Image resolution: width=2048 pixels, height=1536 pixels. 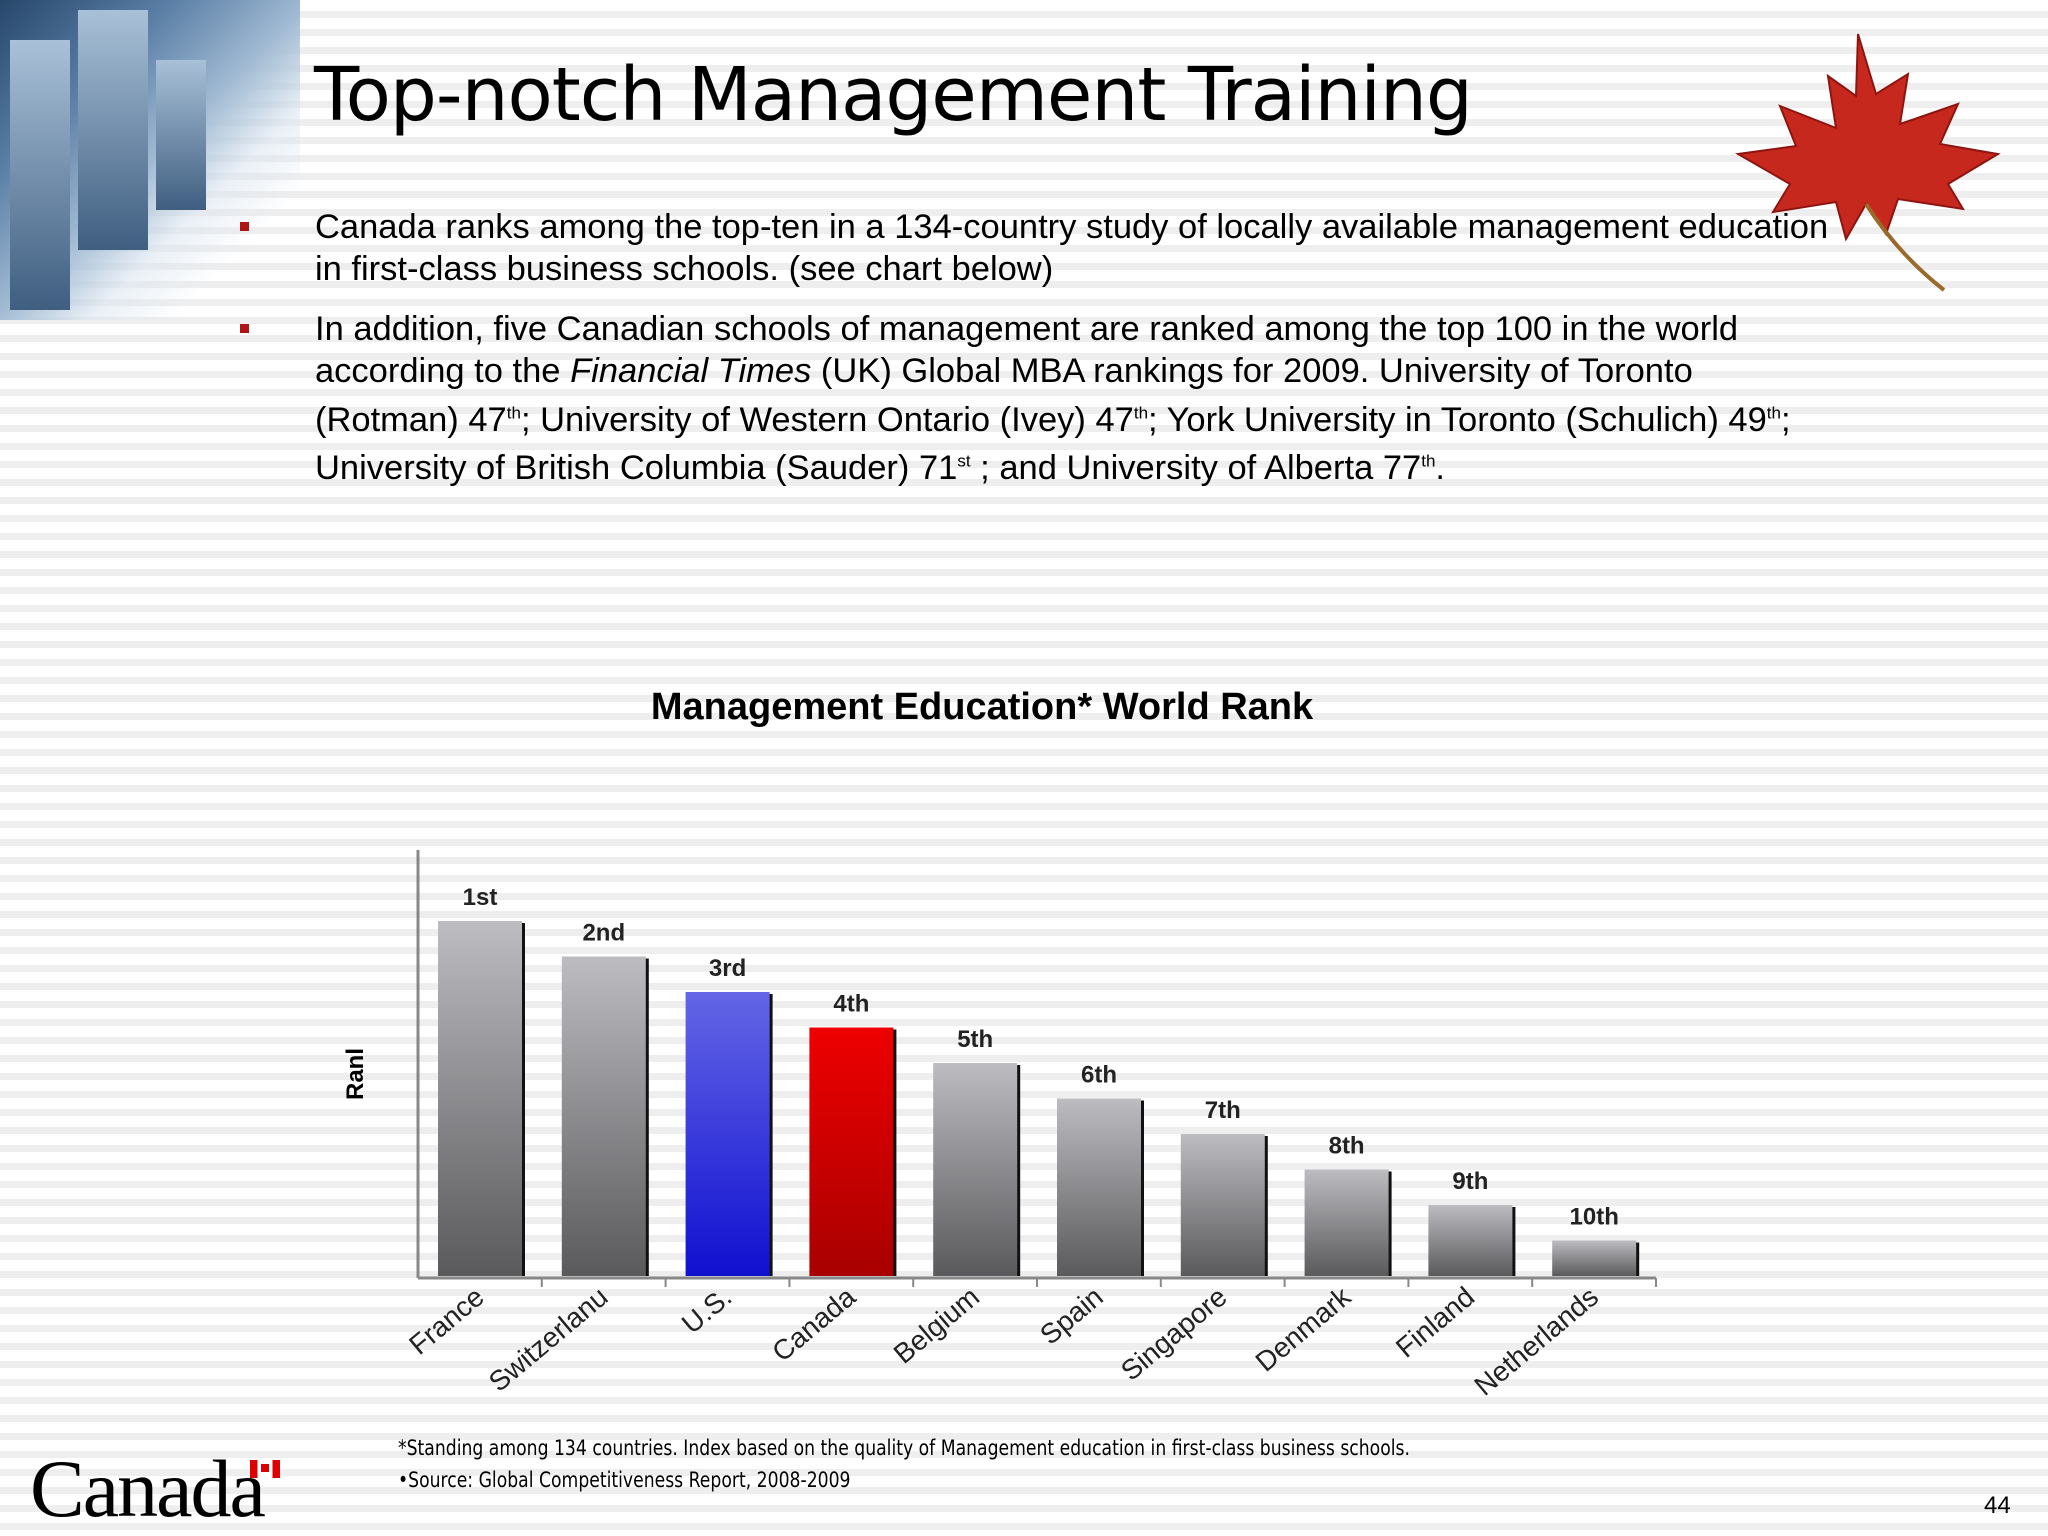 What do you see at coordinates (936, 1325) in the screenshot?
I see `x-tick-label: Belgium` at bounding box center [936, 1325].